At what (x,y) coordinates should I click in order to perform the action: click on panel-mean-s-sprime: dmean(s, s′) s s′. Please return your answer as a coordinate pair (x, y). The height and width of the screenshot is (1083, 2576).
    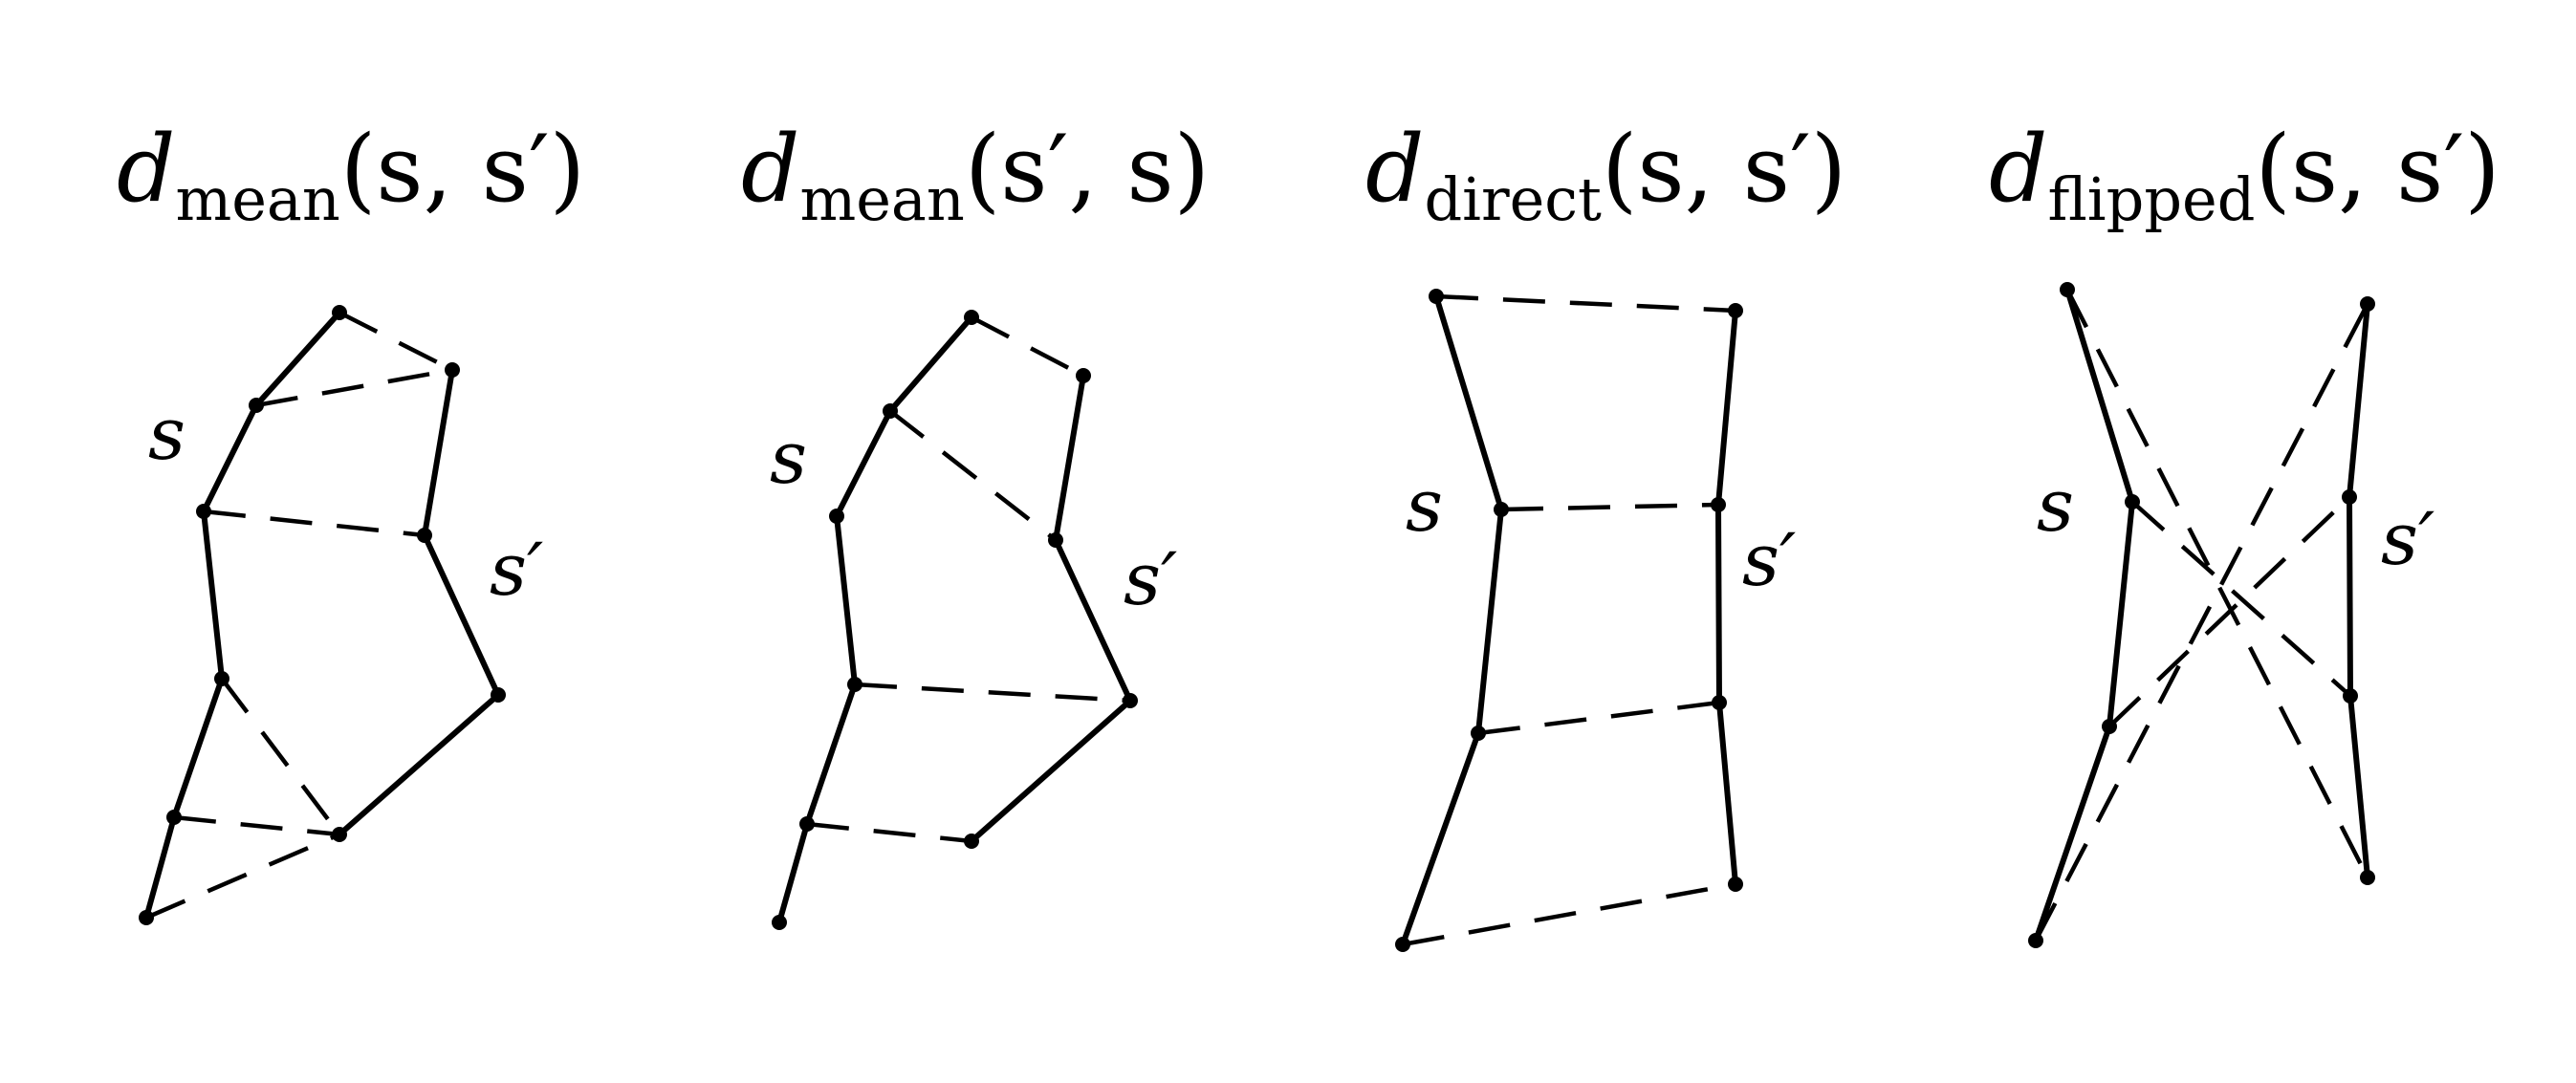
    Looking at the image, I should click on (351, 520).